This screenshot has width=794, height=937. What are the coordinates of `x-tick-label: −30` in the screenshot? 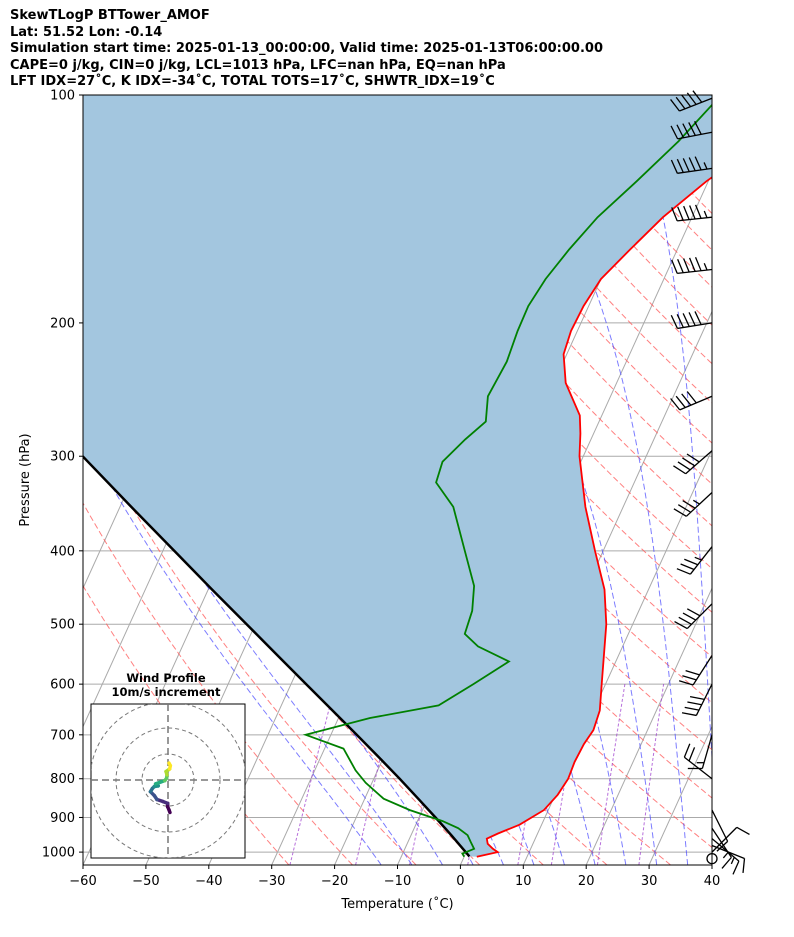 It's located at (271, 881).